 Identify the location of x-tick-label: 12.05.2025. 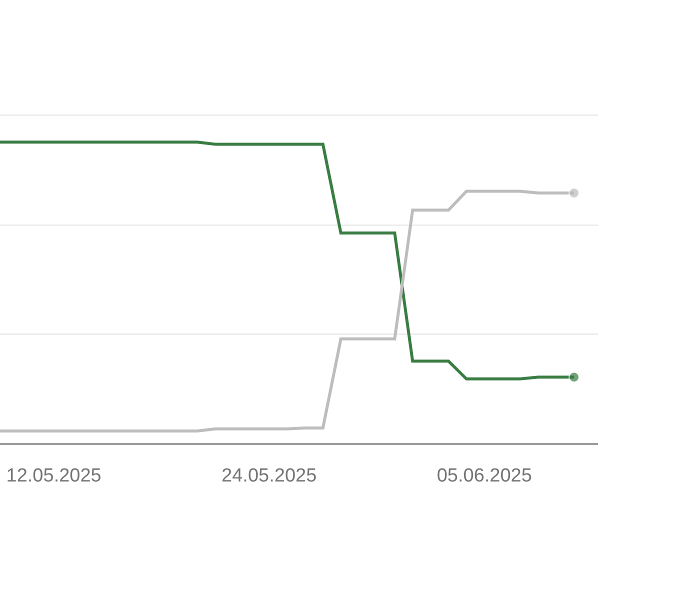
(54, 476).